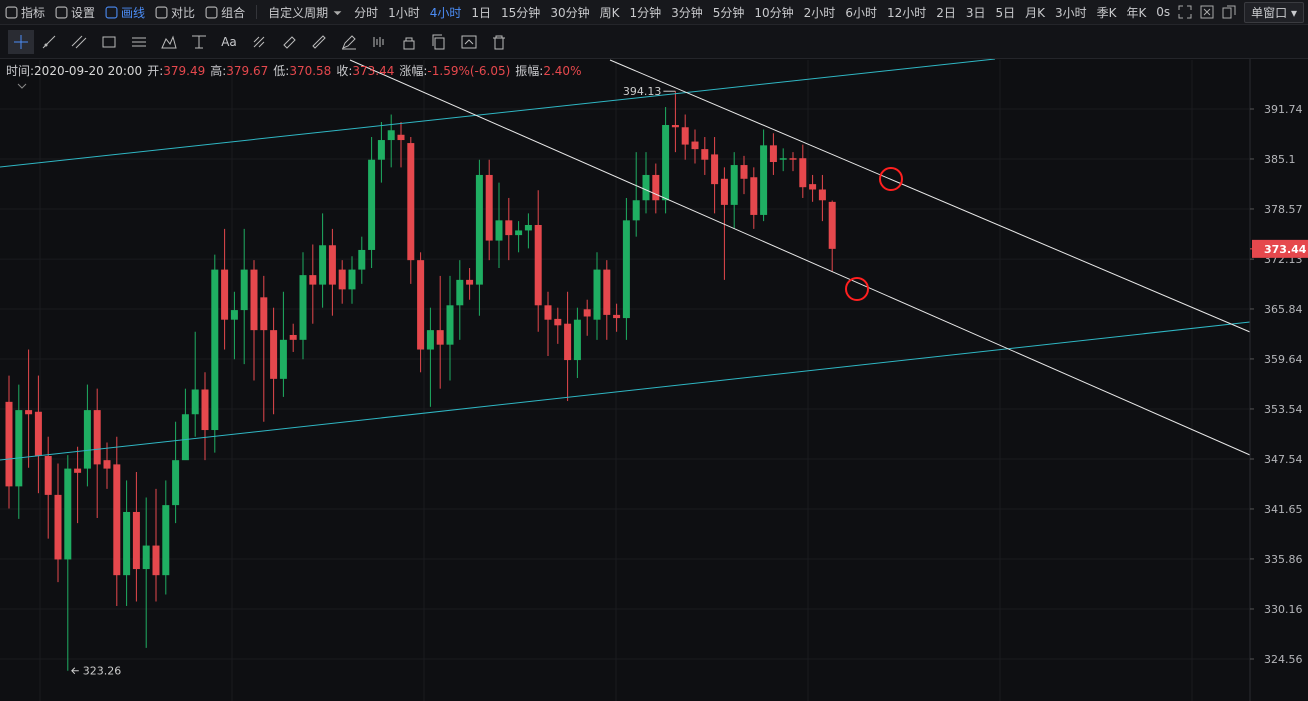 The height and width of the screenshot is (701, 1308). Describe the element at coordinates (25, 12) in the screenshot. I see `menu-item: 指标` at that location.